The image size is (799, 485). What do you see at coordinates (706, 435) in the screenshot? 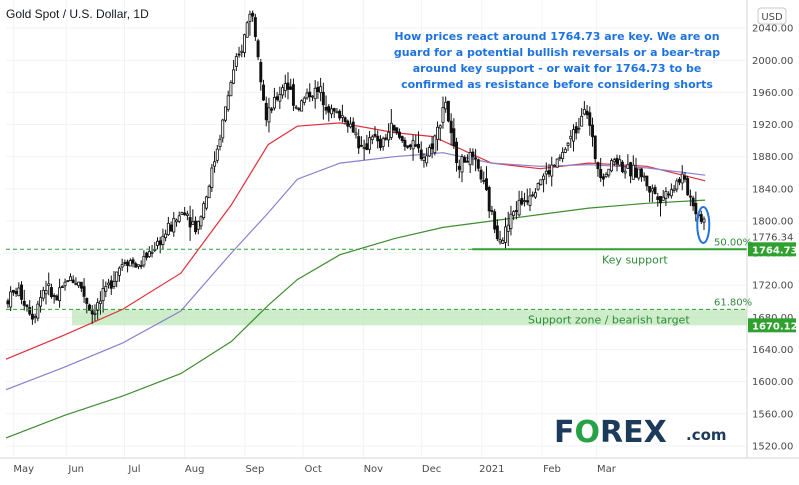
I see `brand-domain: .com` at bounding box center [706, 435].